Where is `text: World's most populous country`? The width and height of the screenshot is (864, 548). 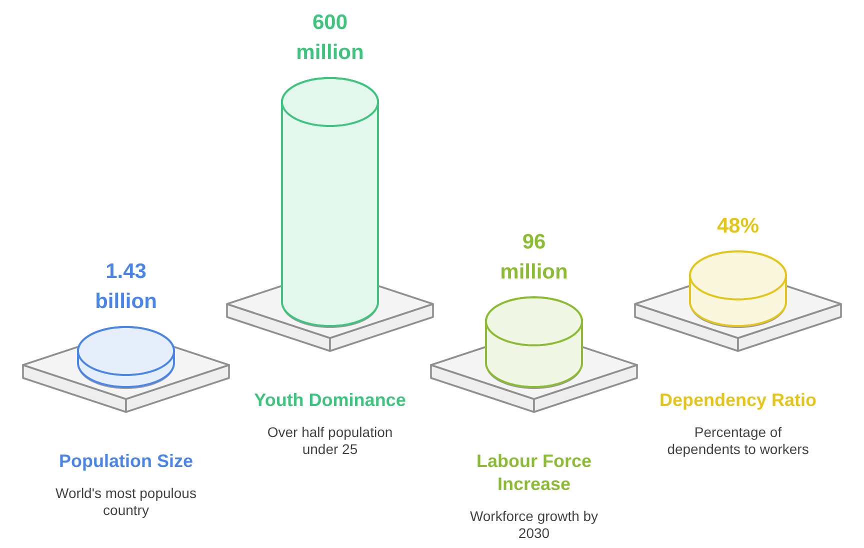 text: World's most populous country is located at coordinates (126, 501).